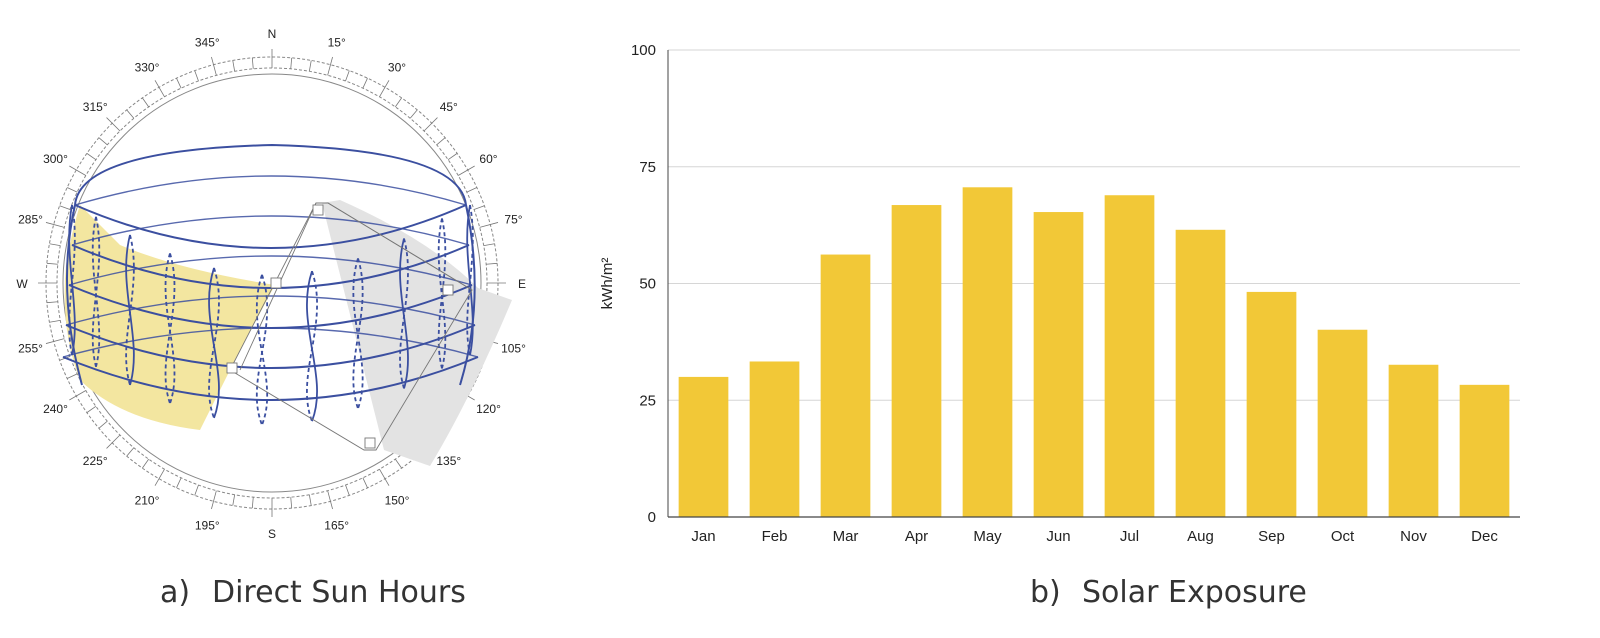 The width and height of the screenshot is (1600, 638). What do you see at coordinates (916, 536) in the screenshot?
I see `x-tick-label: Apr` at bounding box center [916, 536].